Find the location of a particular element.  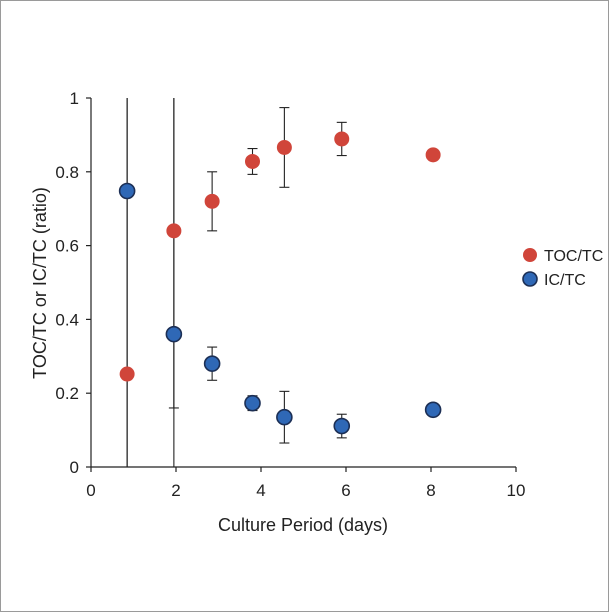

x-tick-label: 0 is located at coordinates (90, 490).